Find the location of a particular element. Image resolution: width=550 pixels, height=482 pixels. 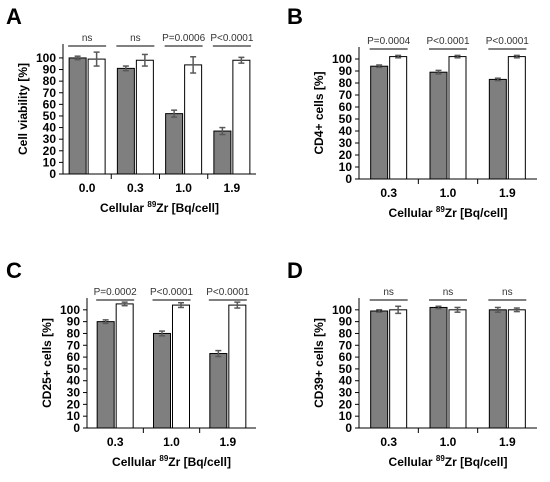

y-axis-label: CD39+ cells [%] is located at coordinates (319, 363).